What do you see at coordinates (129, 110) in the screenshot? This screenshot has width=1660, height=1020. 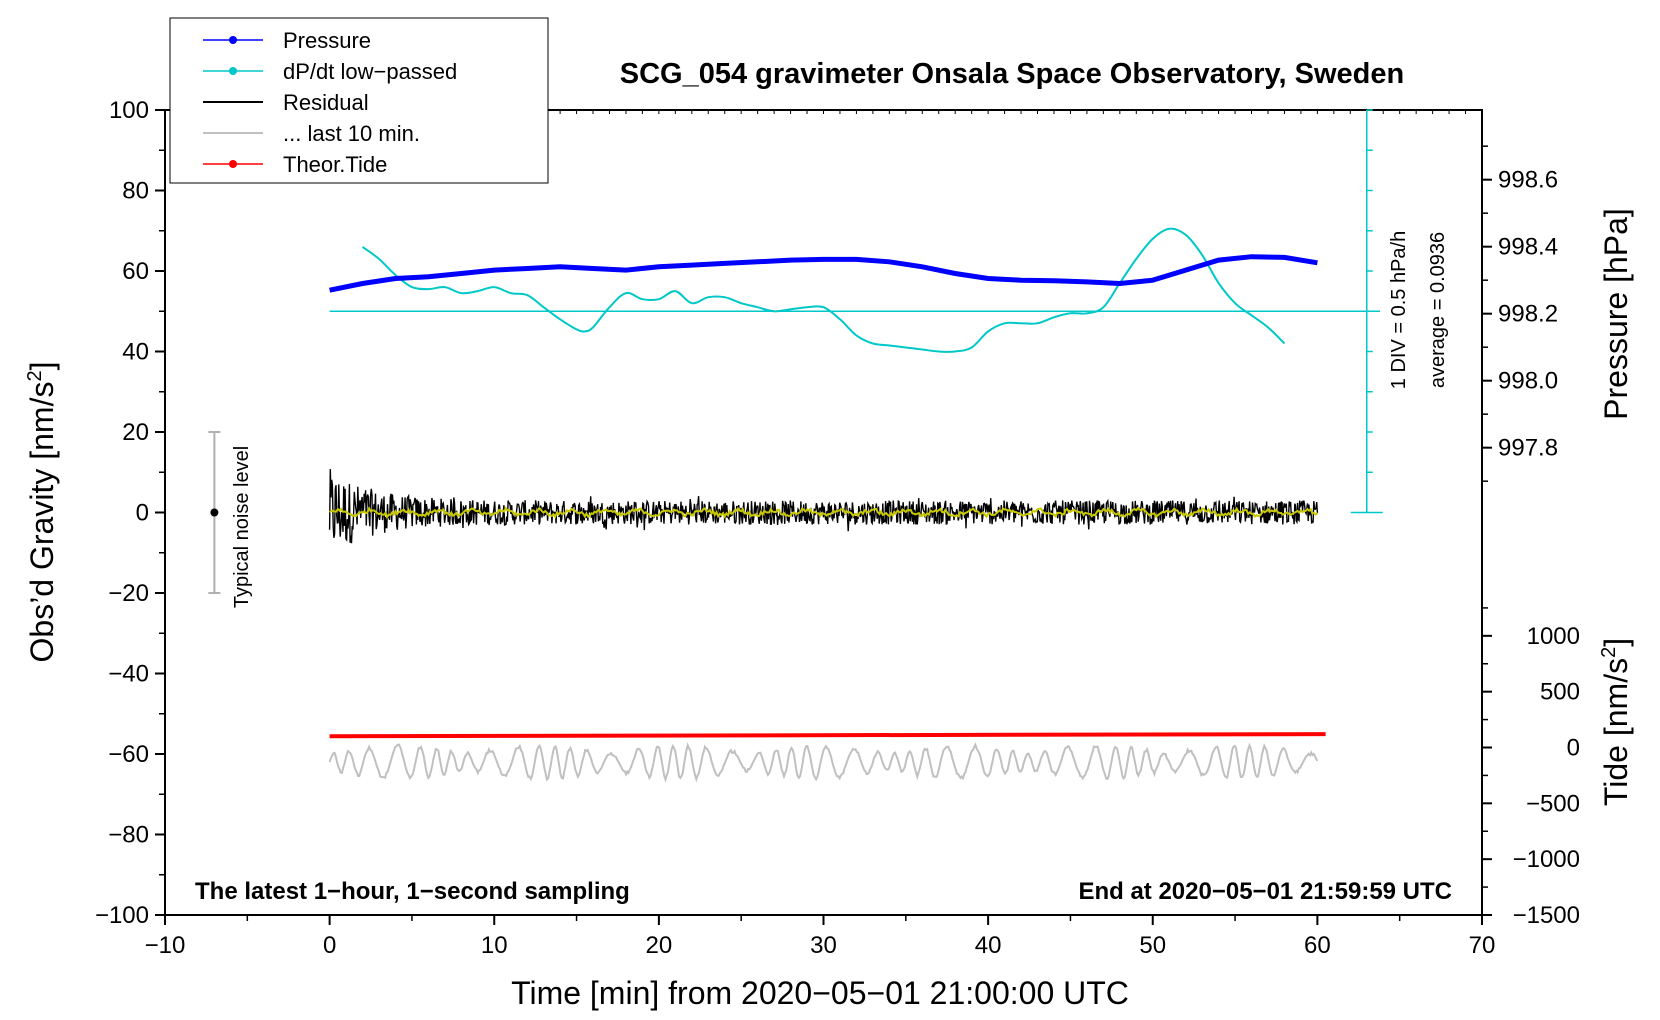 I see `left-tick-label: 100` at bounding box center [129, 110].